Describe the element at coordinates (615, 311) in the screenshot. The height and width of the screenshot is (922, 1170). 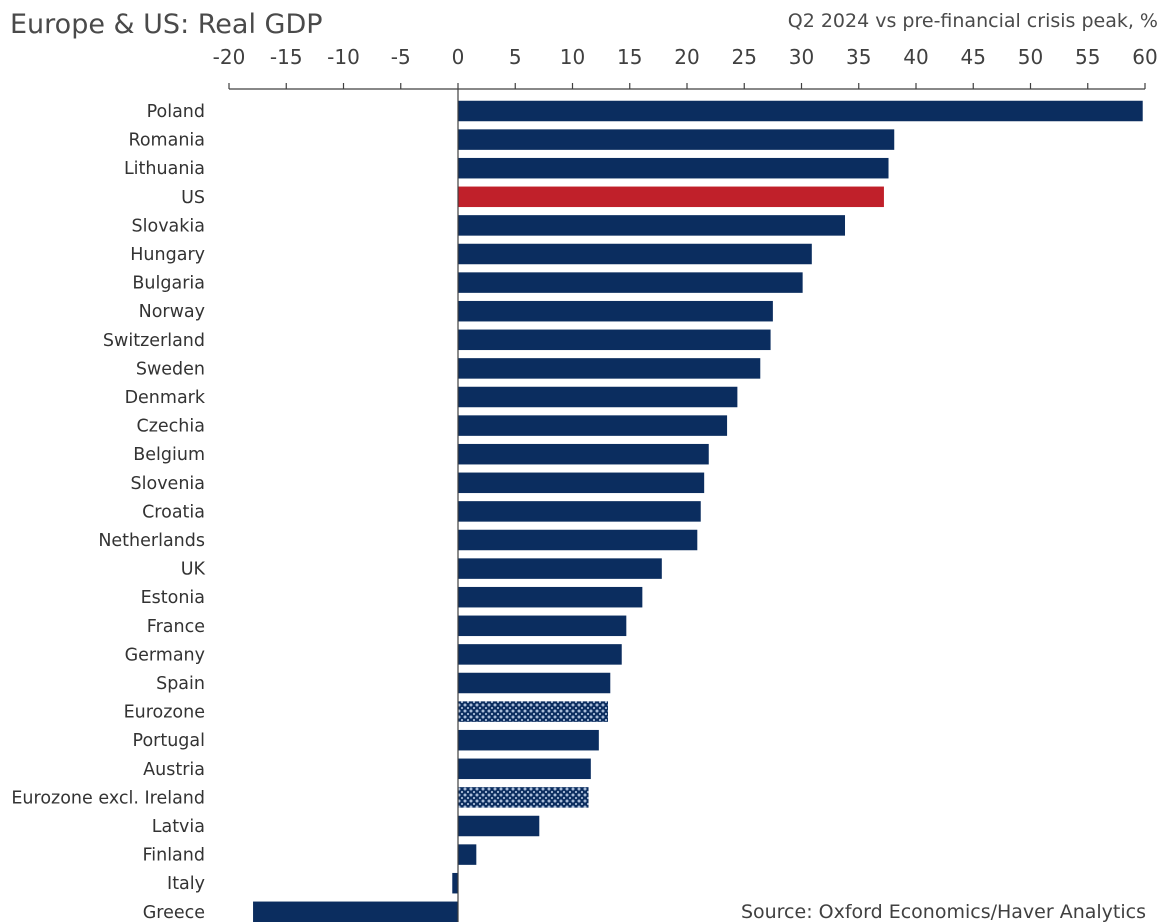
I see `bar-norway` at that location.